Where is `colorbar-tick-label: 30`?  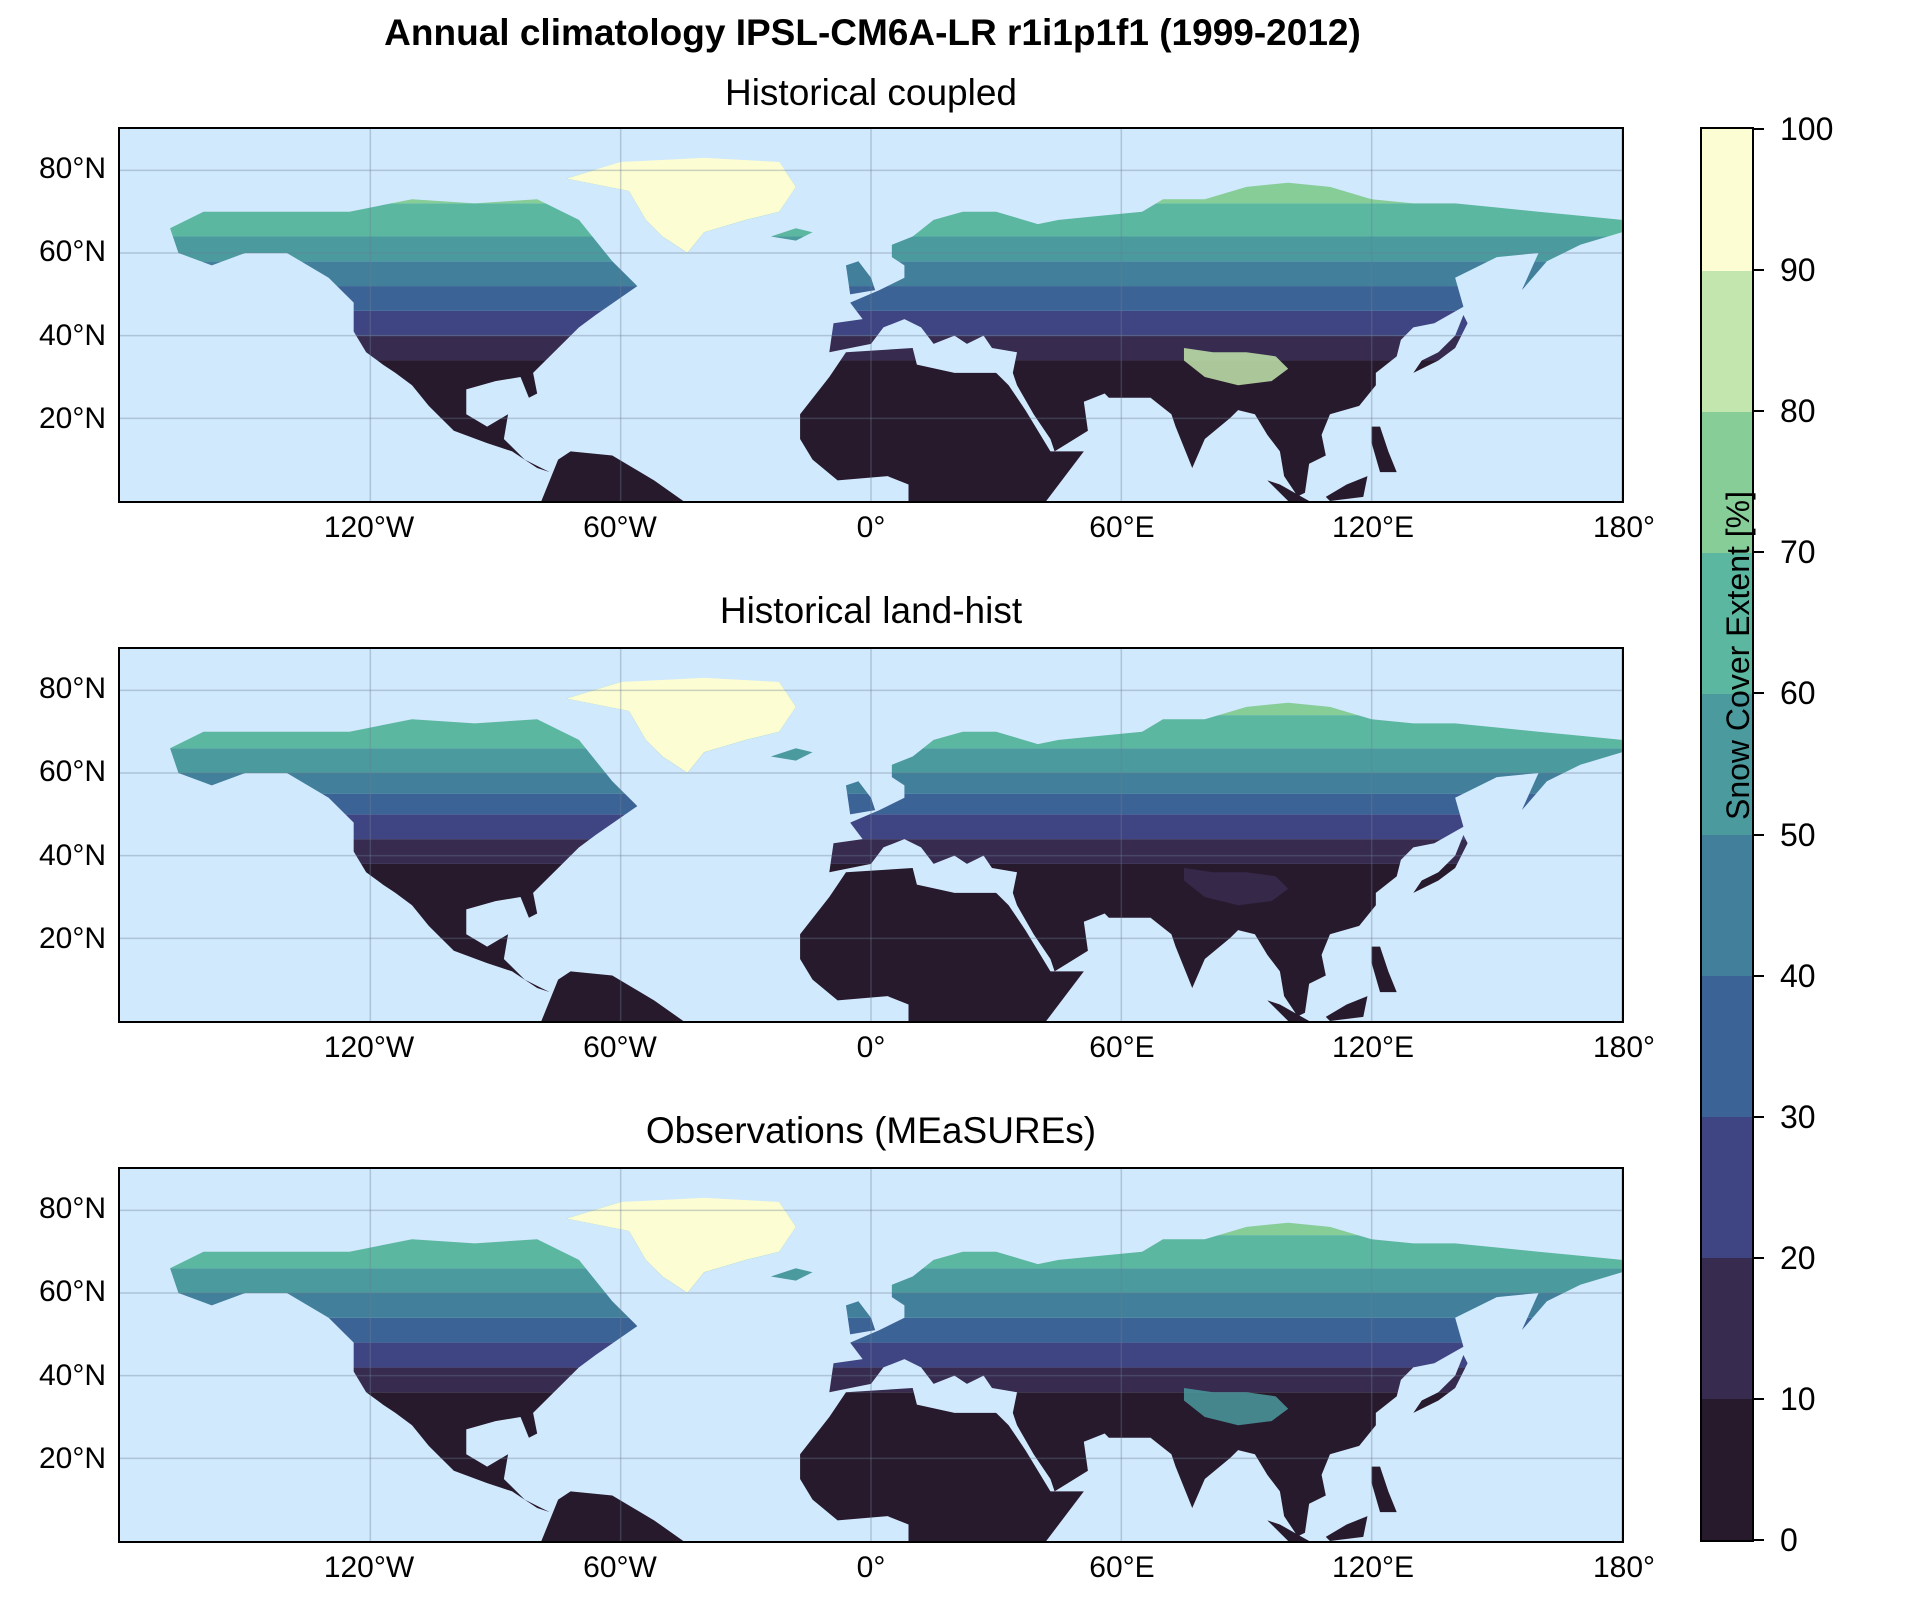 colorbar-tick-label: 30 is located at coordinates (1798, 1116).